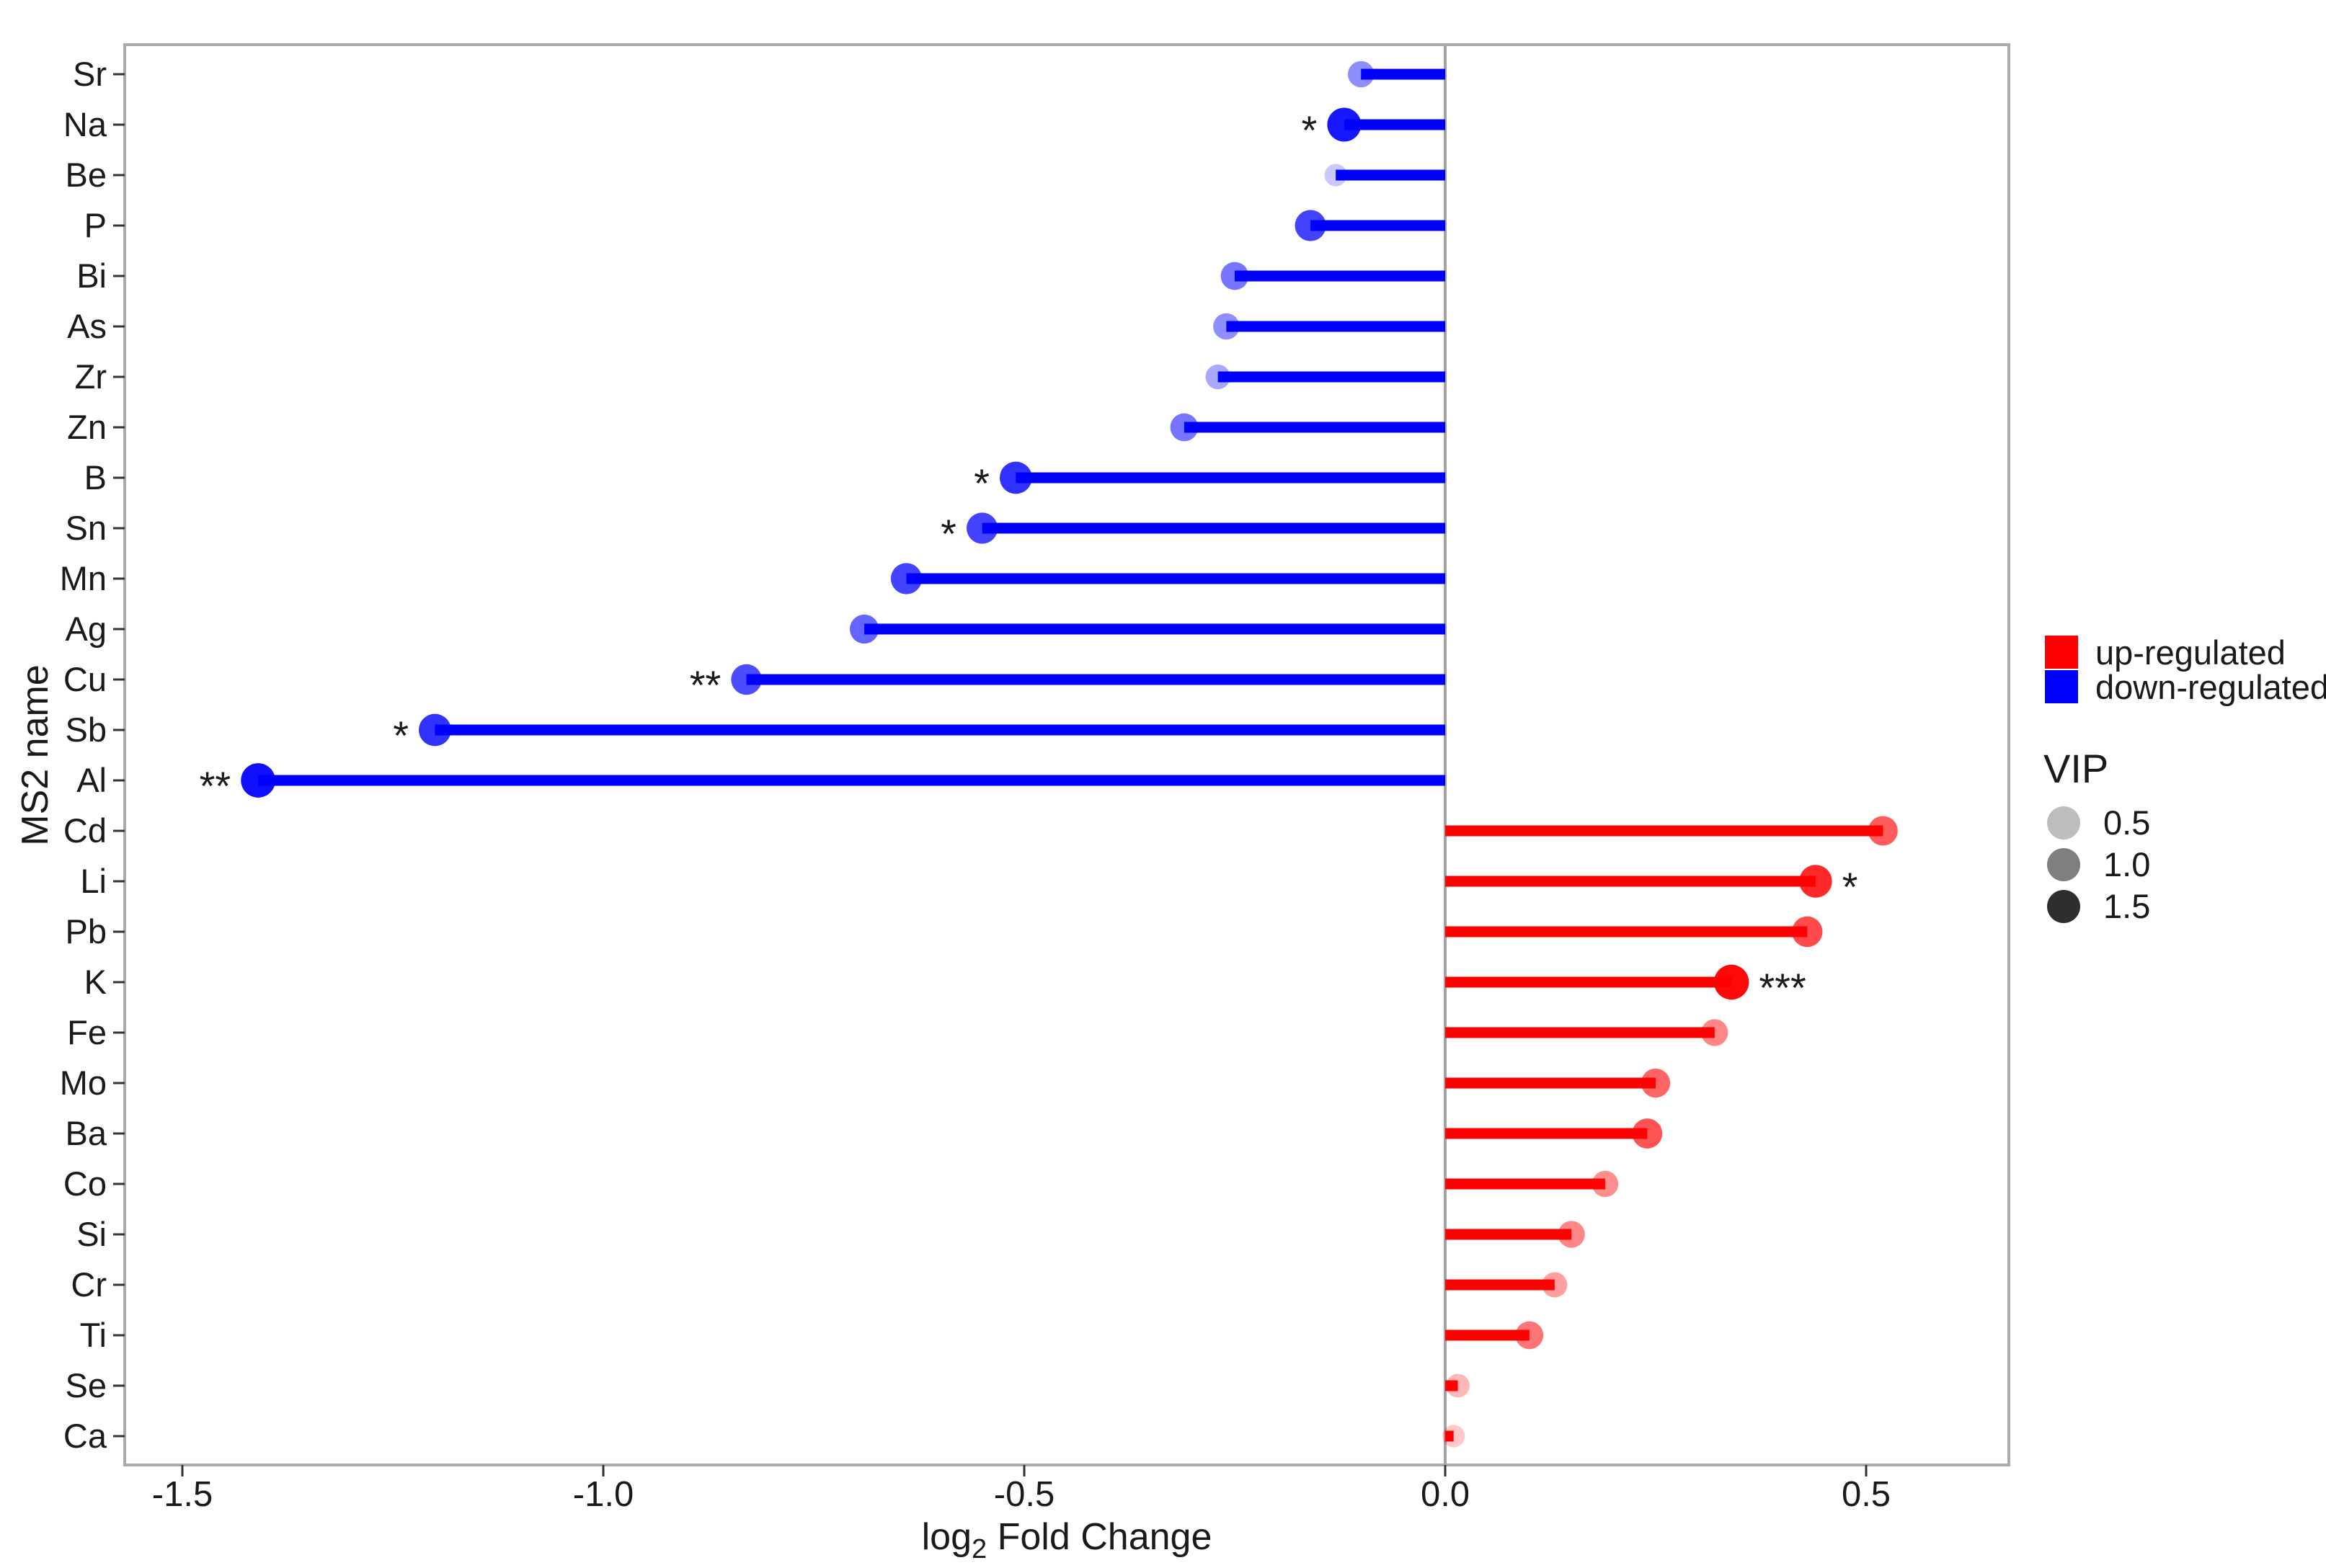  What do you see at coordinates (2127, 906) in the screenshot?
I see `legend-vip-label-15: 1.5` at bounding box center [2127, 906].